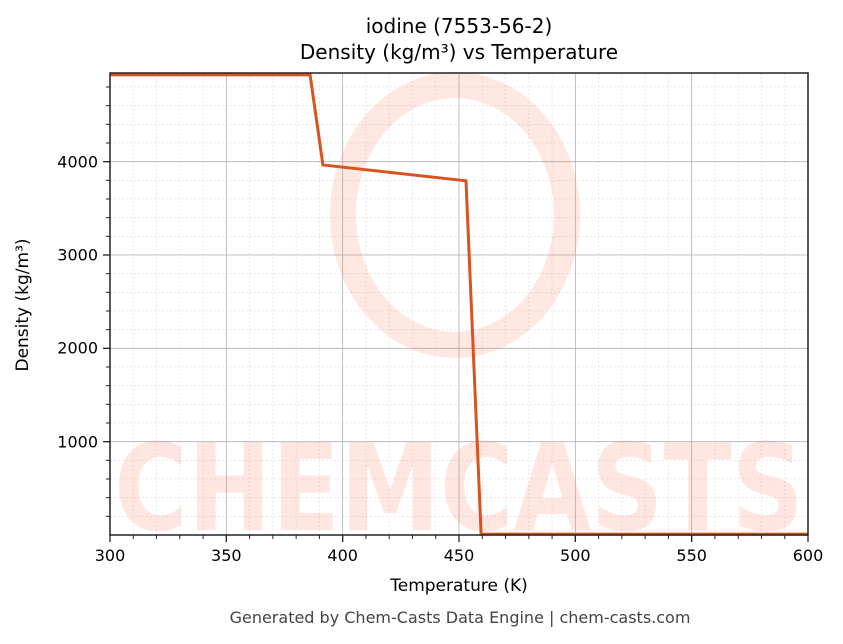  Describe the element at coordinates (691, 555) in the screenshot. I see `x-tick-label: 550` at that location.